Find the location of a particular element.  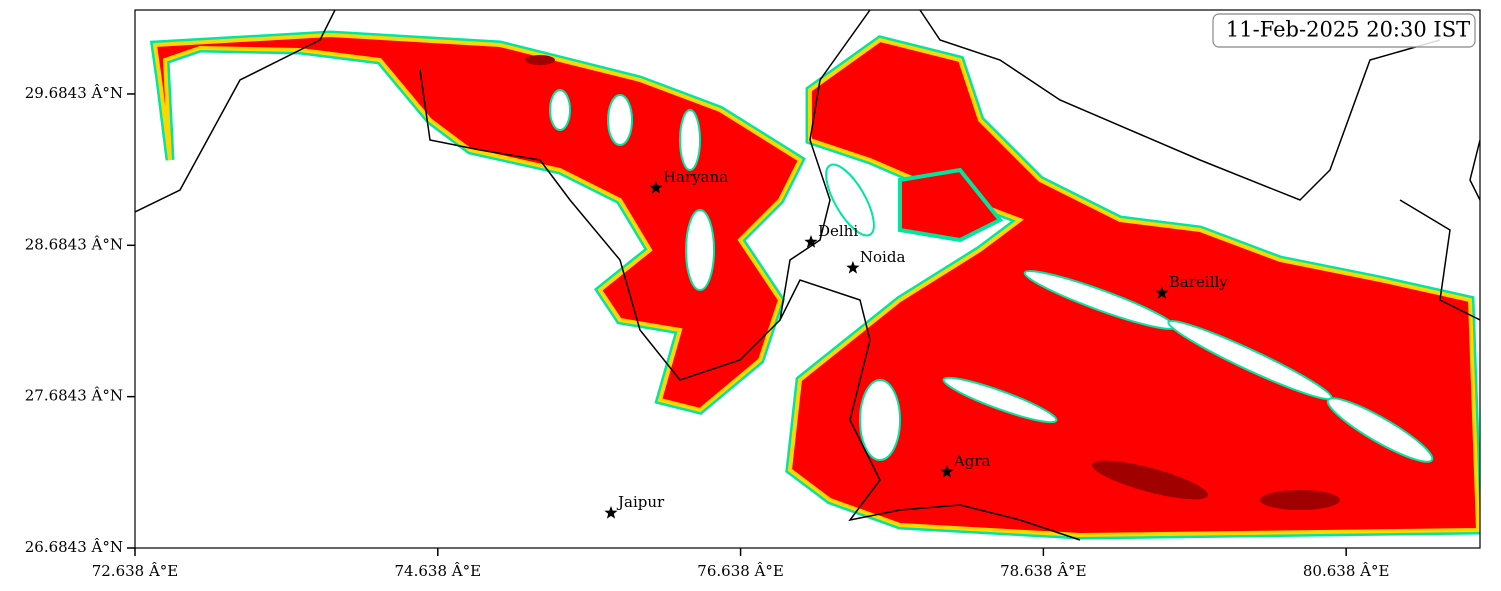

y-tick-label: 26.6843 Â°N is located at coordinates (74, 547).